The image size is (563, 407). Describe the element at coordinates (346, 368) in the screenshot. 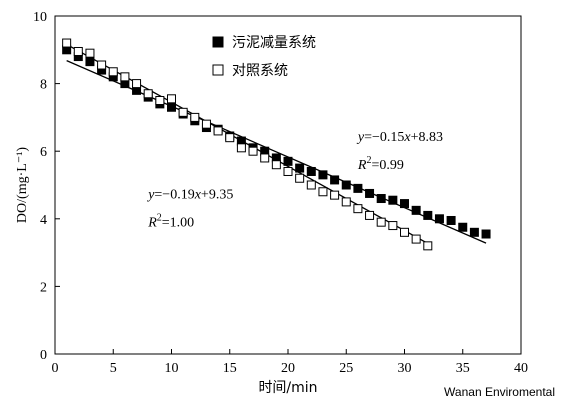

I see `x-tick-label: 25` at that location.